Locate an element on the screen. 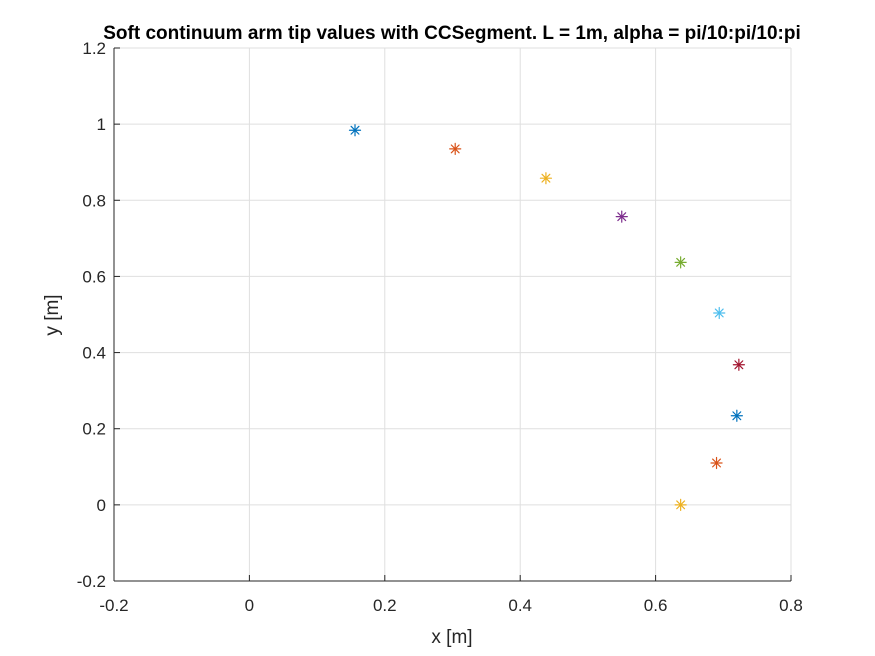  y-tick-label: 0.4 is located at coordinates (94, 353).